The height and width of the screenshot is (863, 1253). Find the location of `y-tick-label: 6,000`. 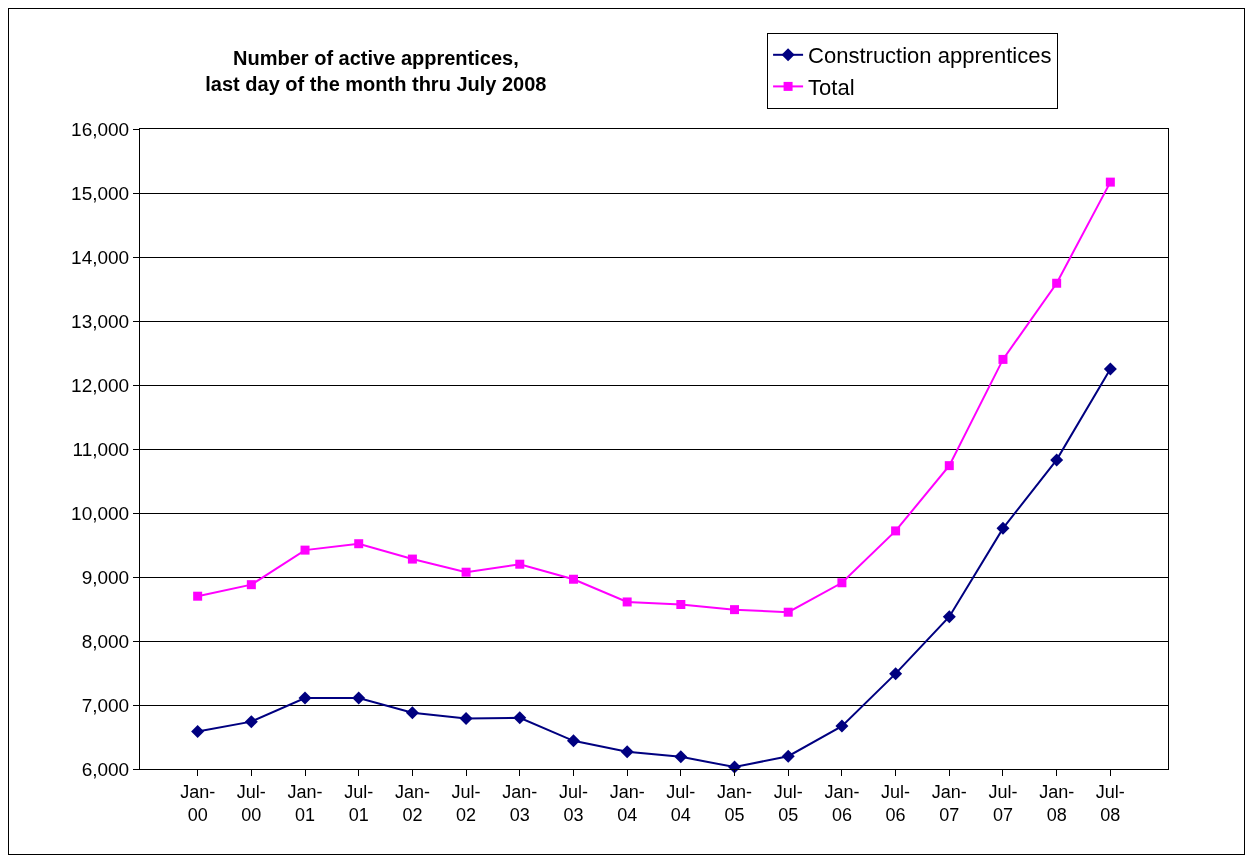

y-tick-label: 6,000 is located at coordinates (105, 769).